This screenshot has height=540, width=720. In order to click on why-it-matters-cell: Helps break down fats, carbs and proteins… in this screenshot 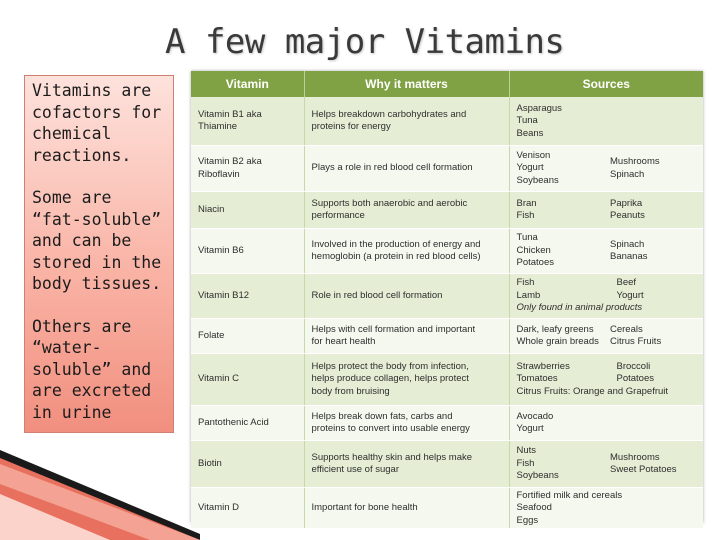, I will do `click(407, 423)`.